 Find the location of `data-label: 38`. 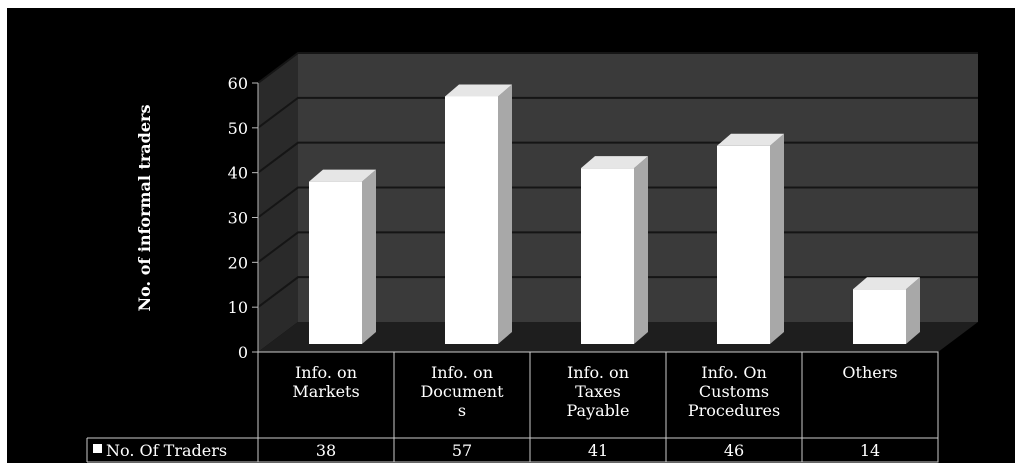

data-label: 38 is located at coordinates (326, 450).